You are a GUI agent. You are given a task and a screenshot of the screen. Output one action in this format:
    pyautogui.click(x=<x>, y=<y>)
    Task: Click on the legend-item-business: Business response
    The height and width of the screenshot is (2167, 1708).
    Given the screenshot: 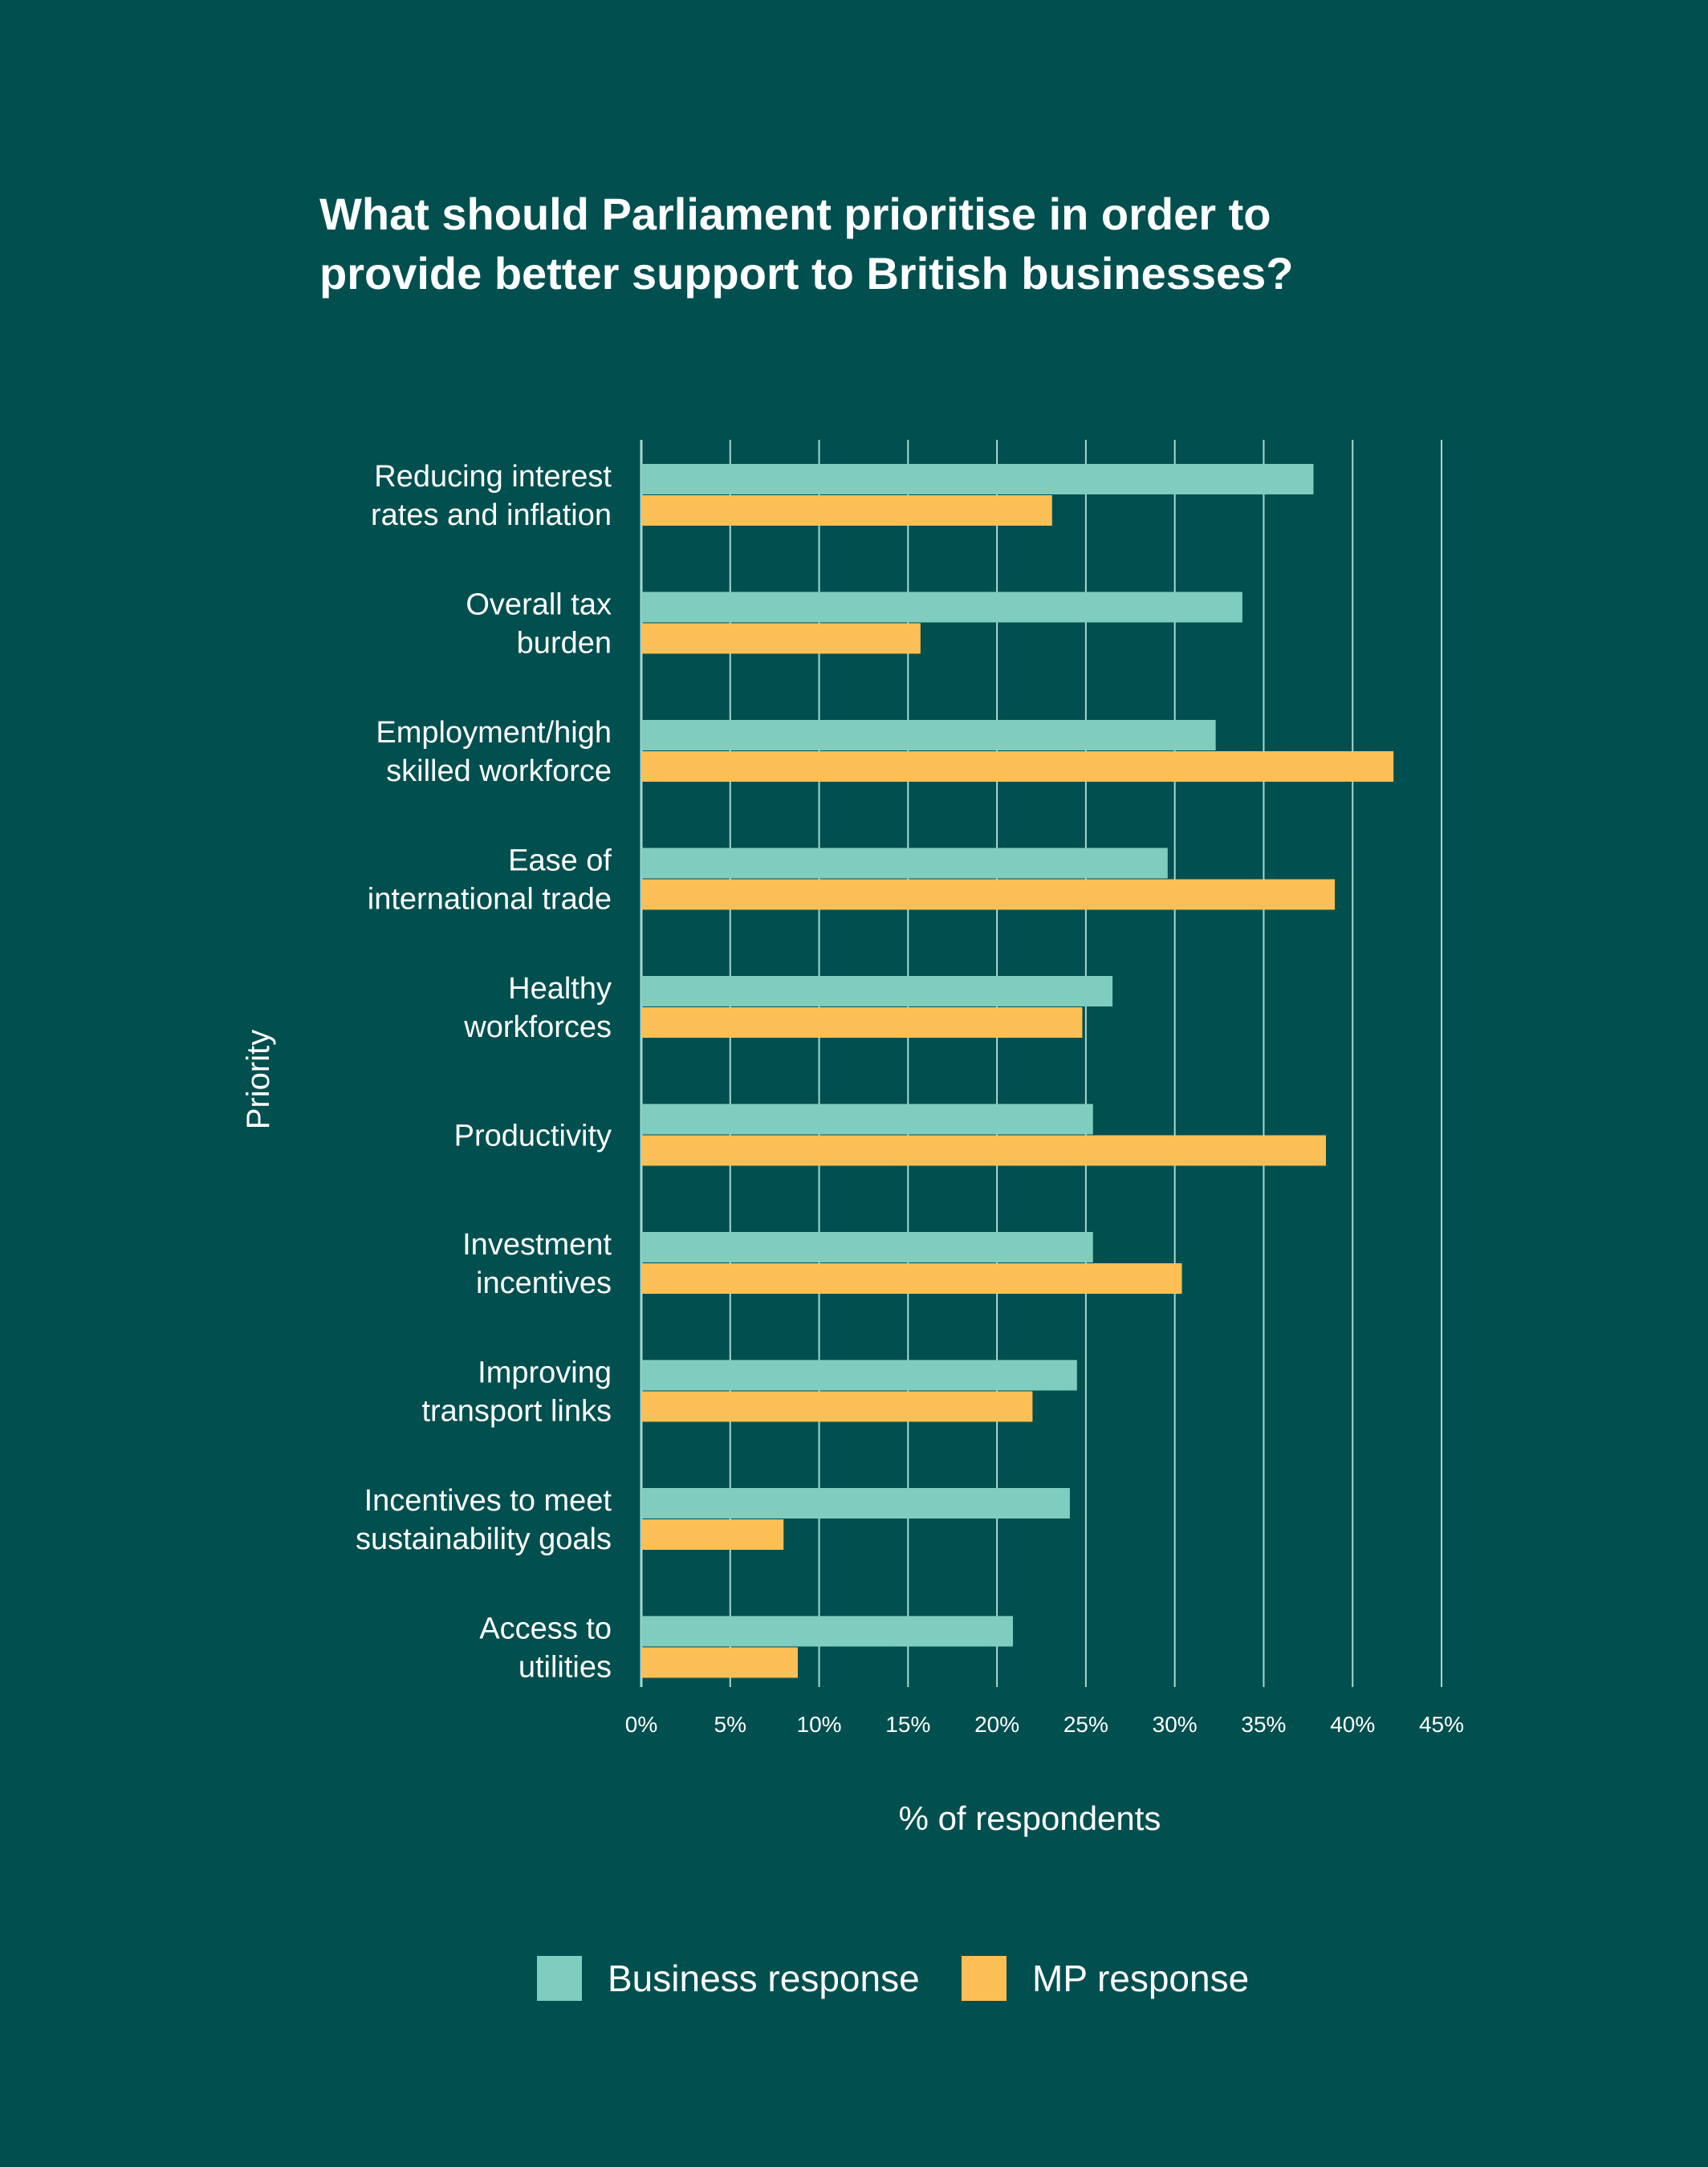 What is the action you would take?
    pyautogui.click(x=729, y=1978)
    